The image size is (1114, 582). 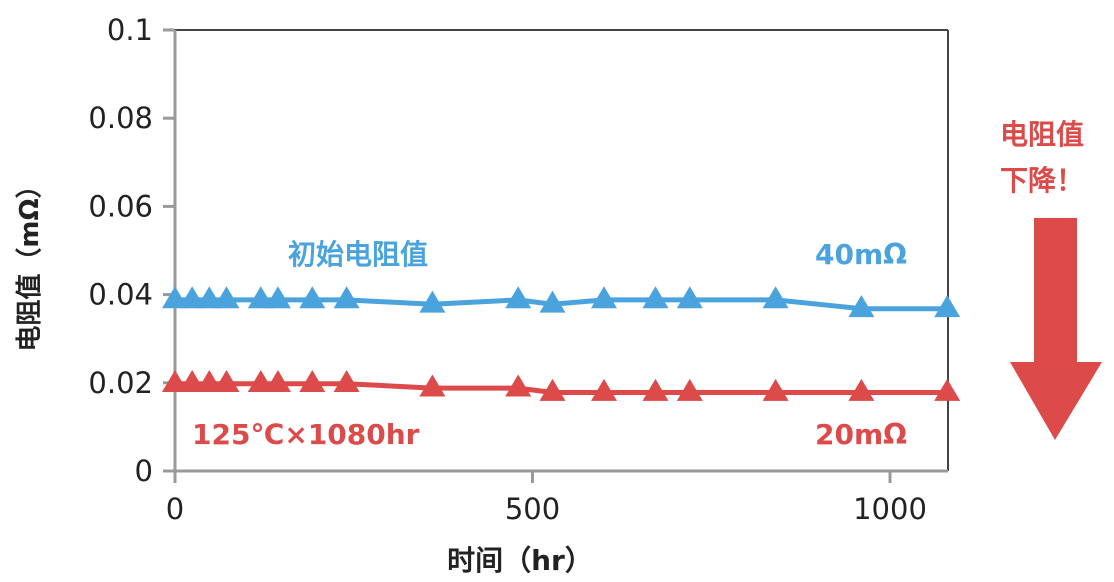 I want to click on blue-value-label: 40mΩ, so click(x=861, y=254).